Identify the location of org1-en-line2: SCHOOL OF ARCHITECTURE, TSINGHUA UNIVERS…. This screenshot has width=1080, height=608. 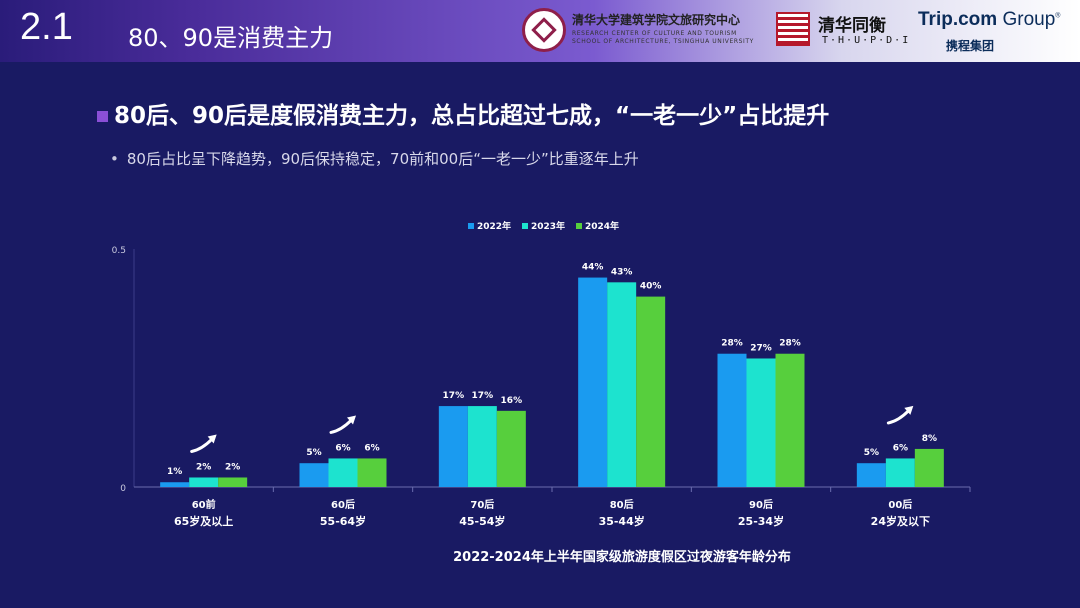
(663, 41).